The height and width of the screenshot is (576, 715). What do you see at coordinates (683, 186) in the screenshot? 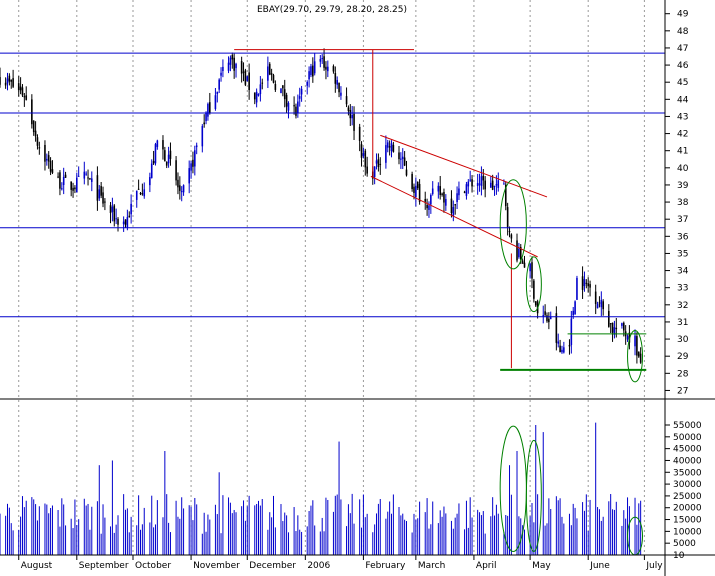
I see `price-tick-label: 39` at bounding box center [683, 186].